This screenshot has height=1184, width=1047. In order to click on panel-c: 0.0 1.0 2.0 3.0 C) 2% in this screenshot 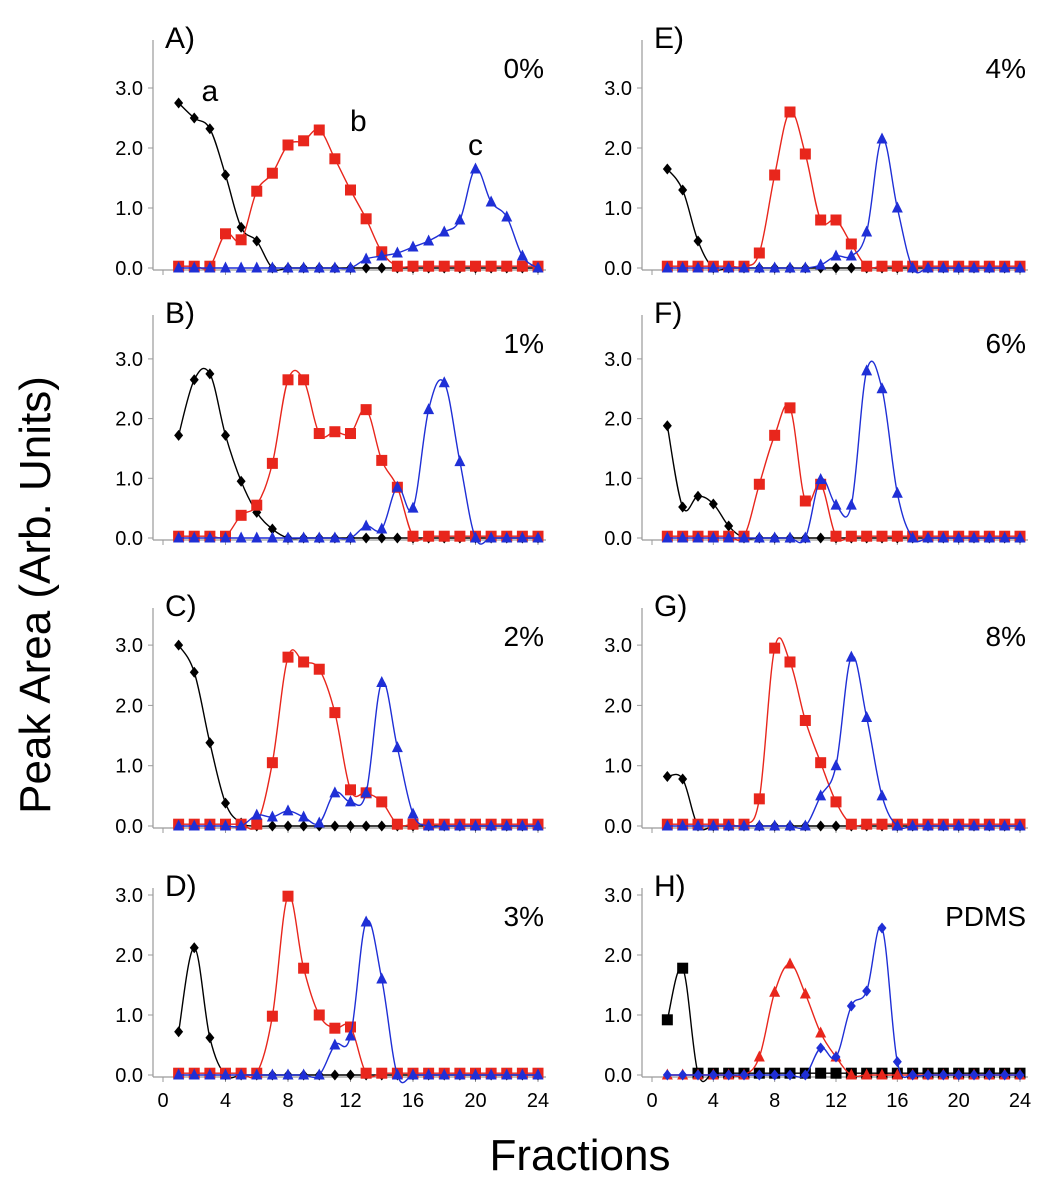, I will do `click(330, 714)`.